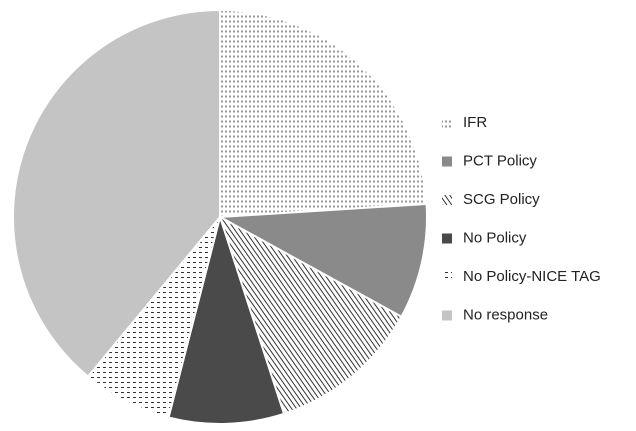 The height and width of the screenshot is (431, 636). I want to click on legend-label: SCG Policy, so click(501, 199).